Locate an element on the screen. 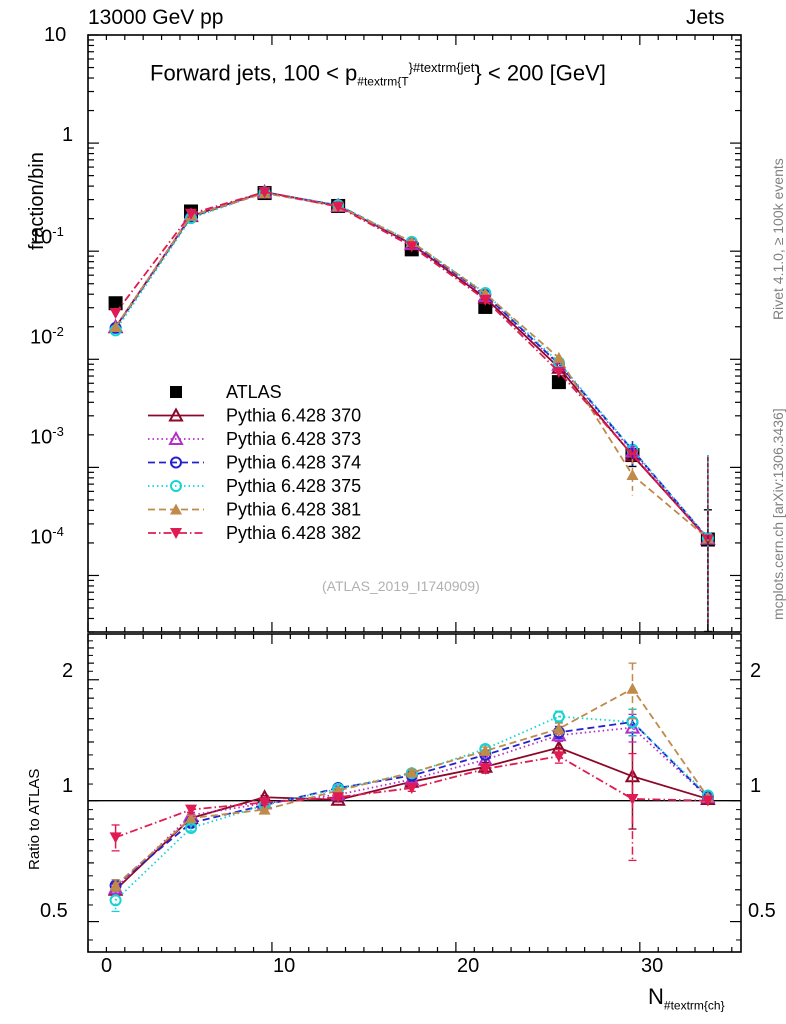 This screenshot has height=1024, width=786. analysis-id-watermark: (ATLAS_2019_I1740909) is located at coordinates (401, 586).